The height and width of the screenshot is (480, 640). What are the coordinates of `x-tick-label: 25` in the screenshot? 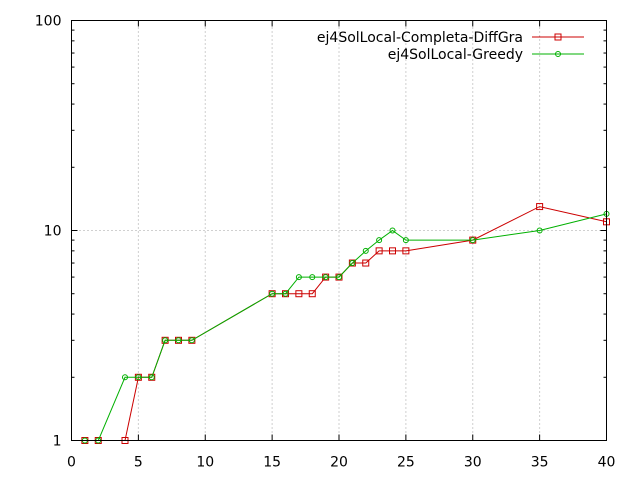 It's located at (406, 463).